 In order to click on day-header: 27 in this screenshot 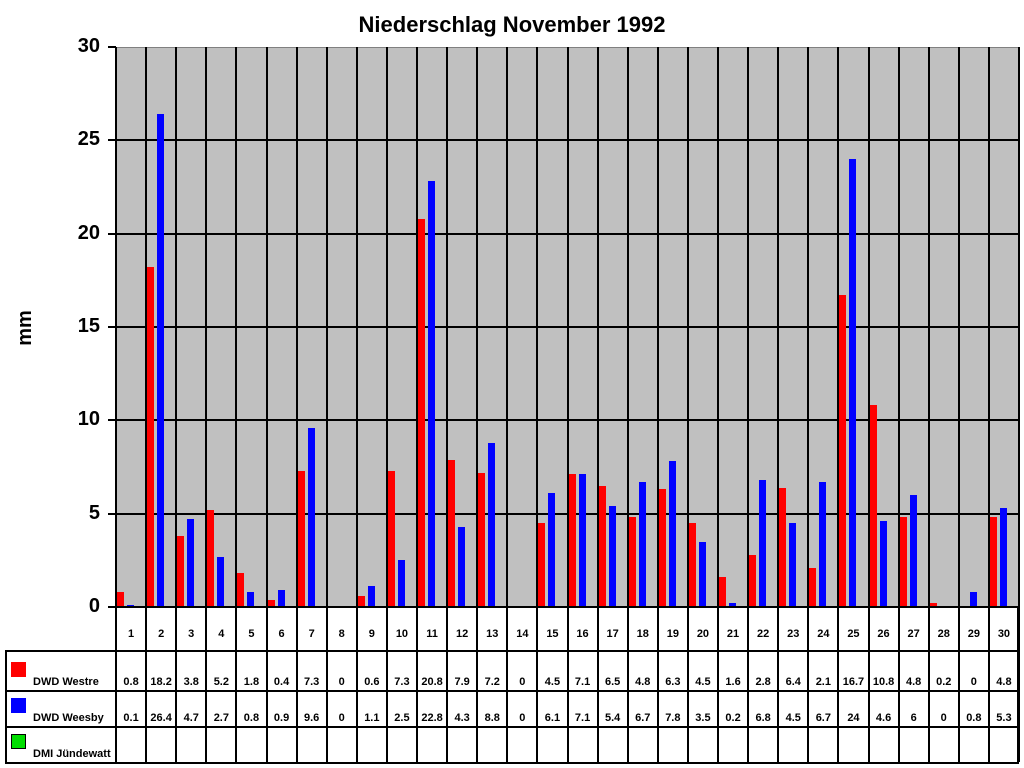, I will do `click(913, 634)`.